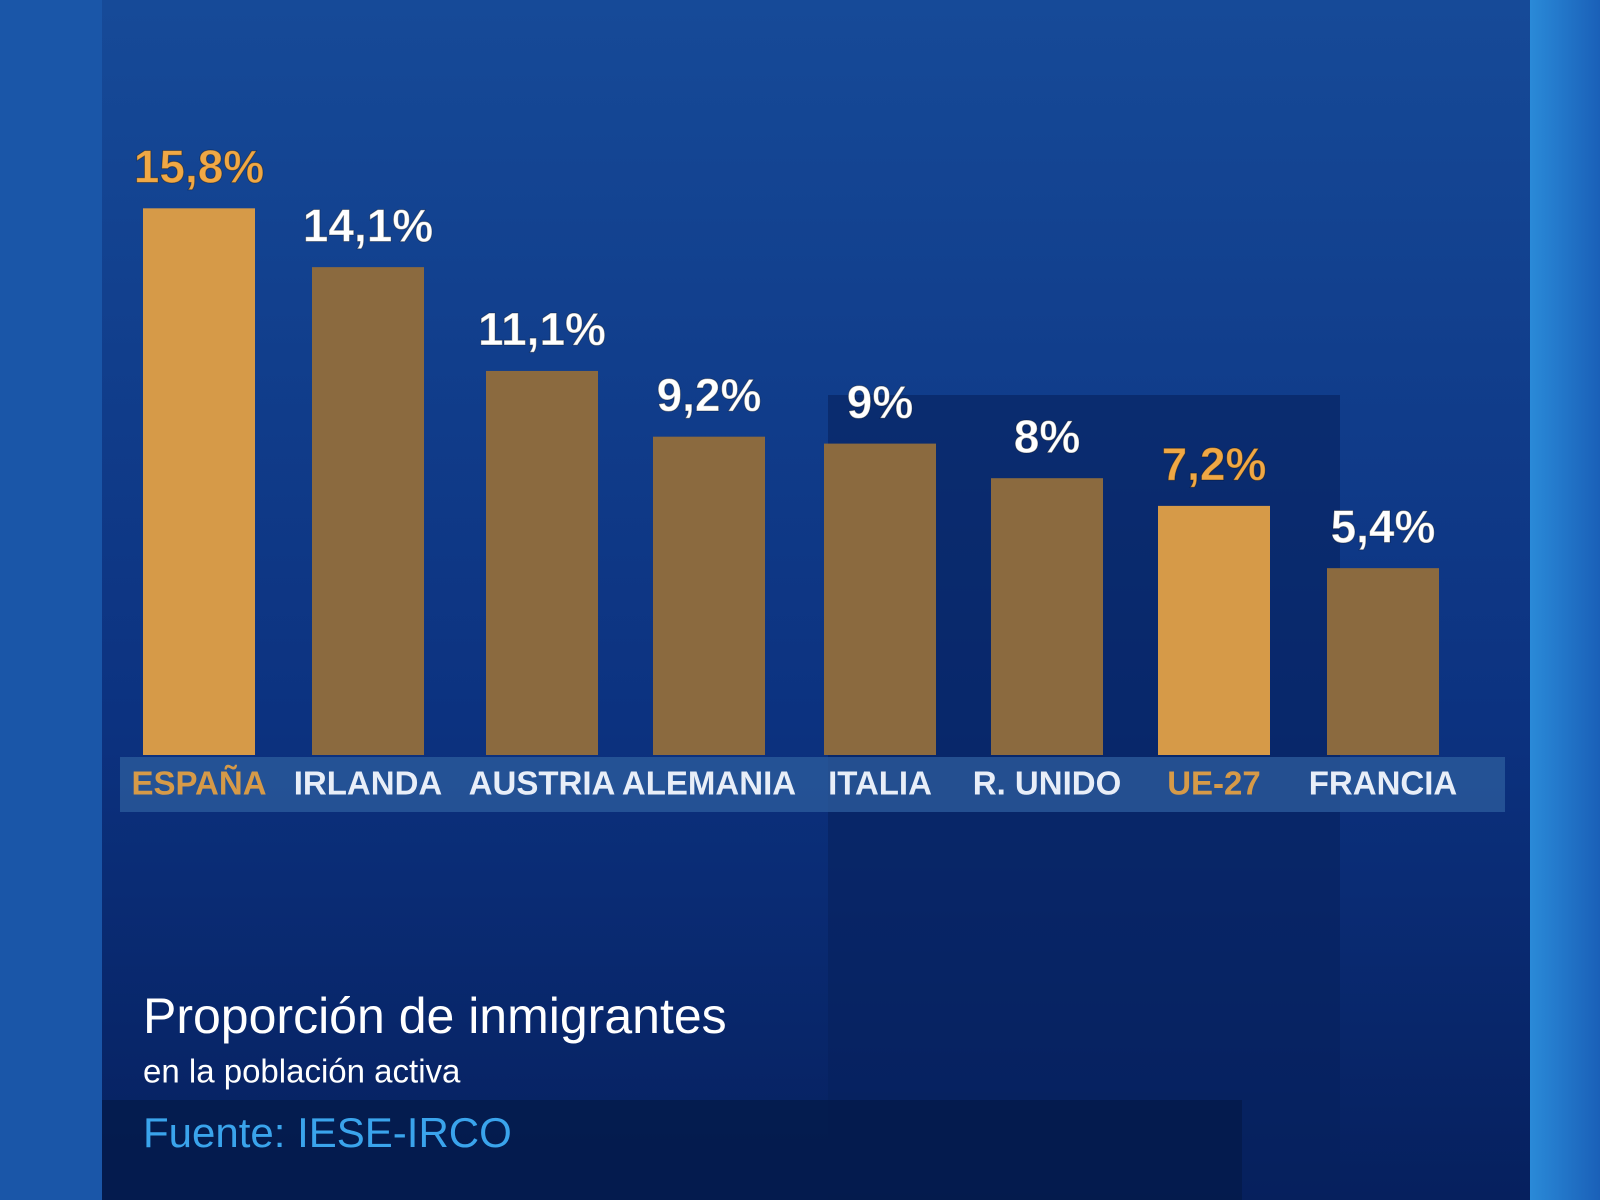 The image size is (1600, 1200). What do you see at coordinates (1565, 600) in the screenshot?
I see `side-panel` at bounding box center [1565, 600].